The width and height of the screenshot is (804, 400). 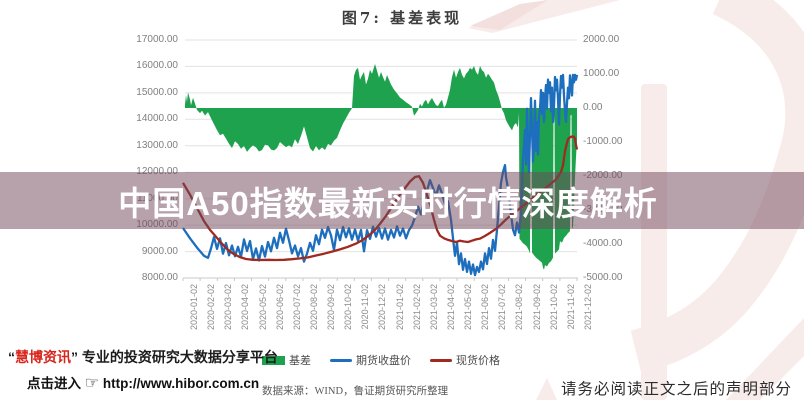 I want to click on x-axis-label: 2021-07-02, so click(x=502, y=307).